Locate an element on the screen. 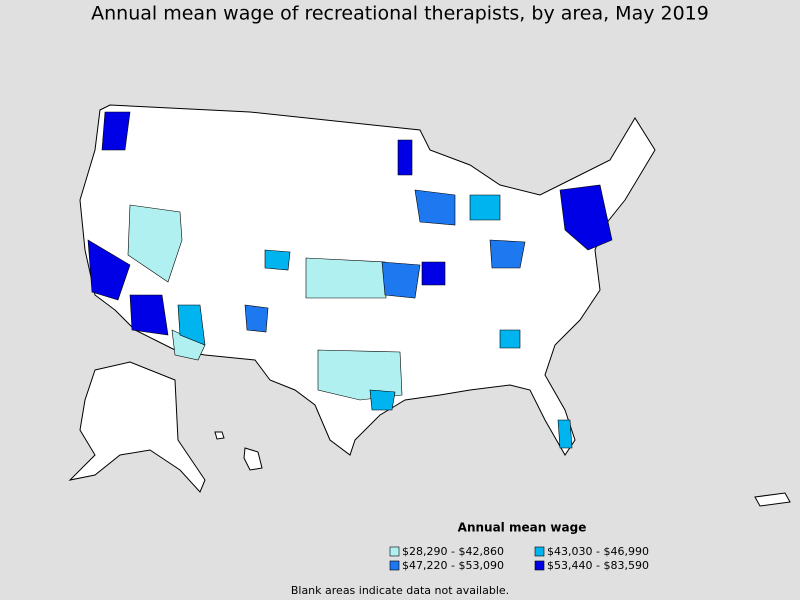  legend-label: $28,290 - $42,860 is located at coordinates (453, 551).